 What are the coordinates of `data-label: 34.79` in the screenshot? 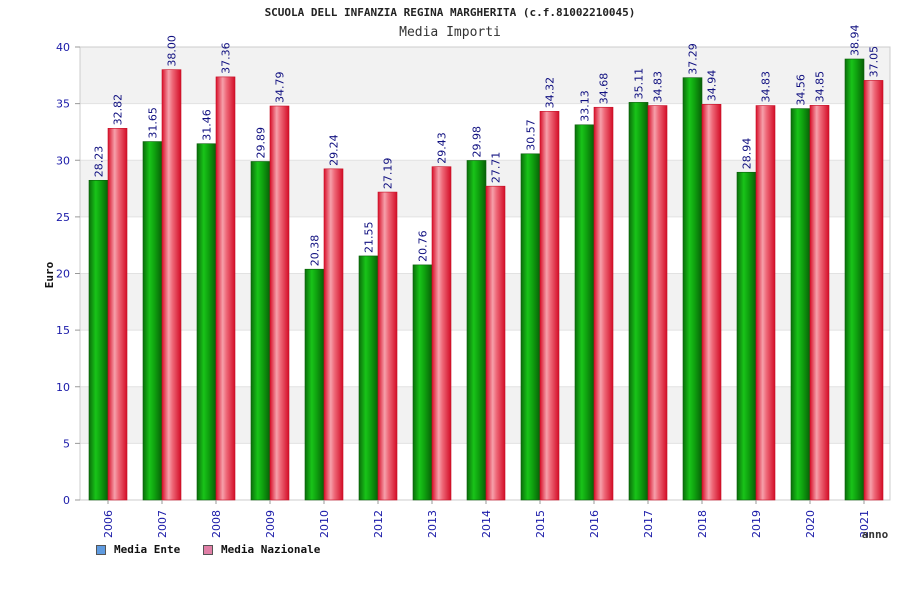 It's located at (280, 88).